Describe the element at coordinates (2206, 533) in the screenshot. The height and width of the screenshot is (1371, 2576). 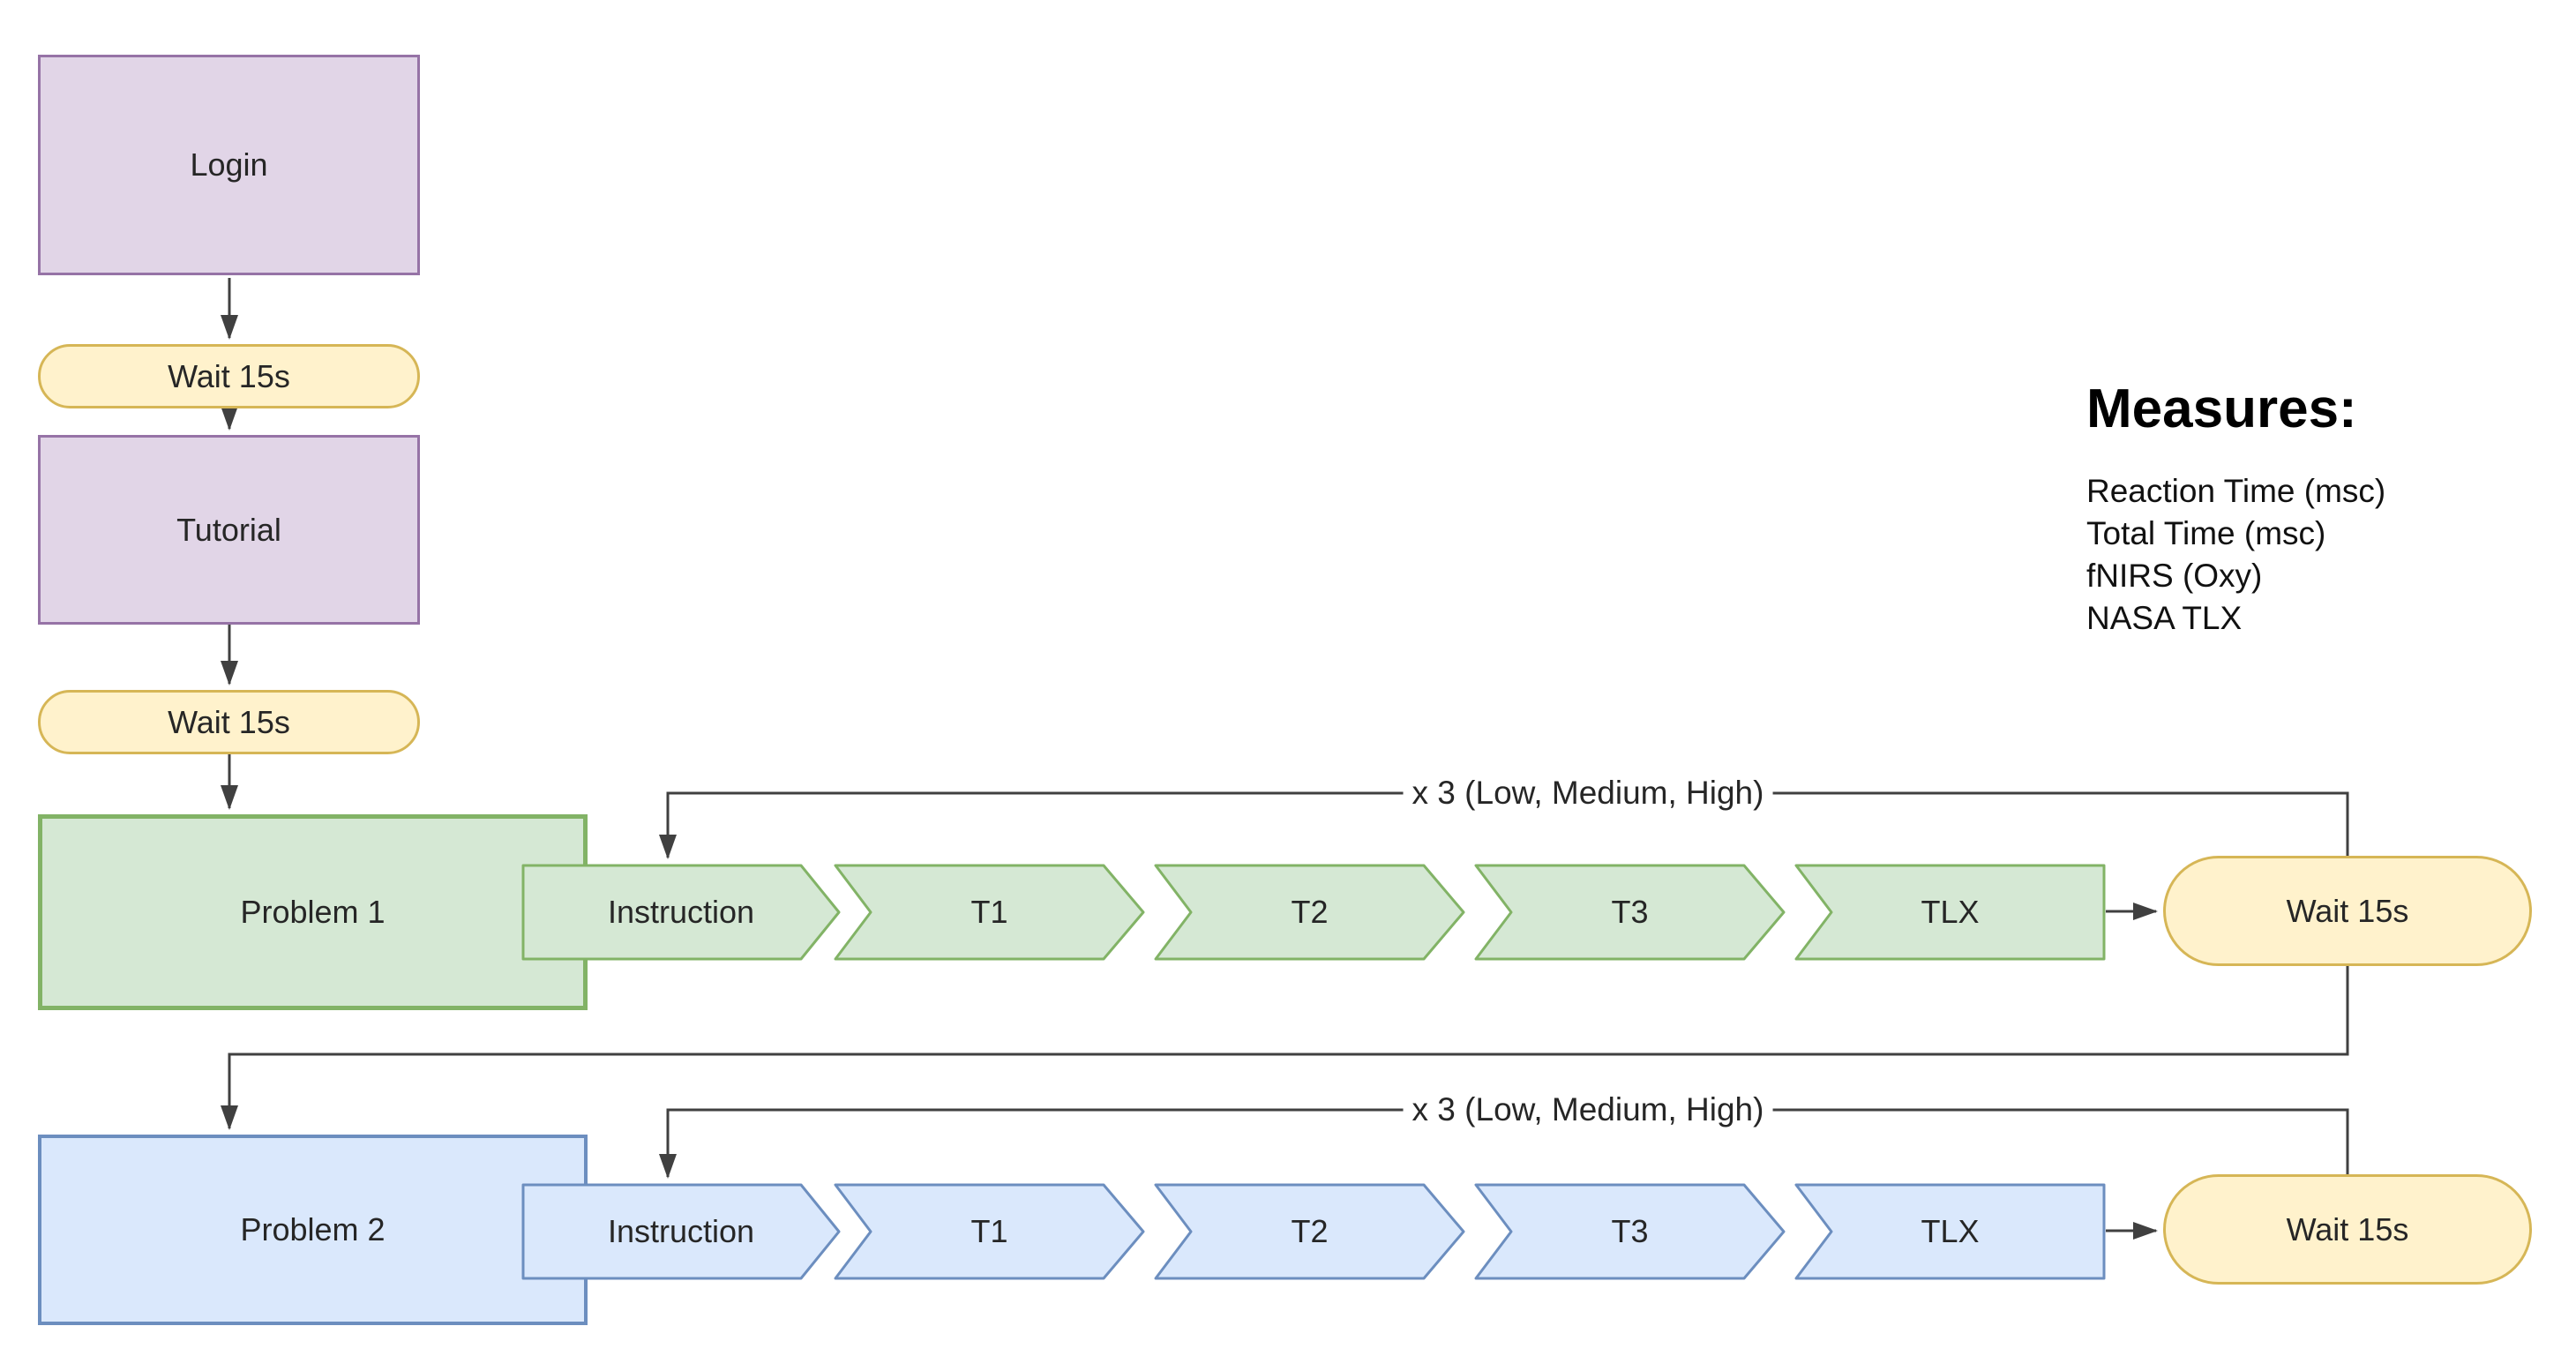
I see `measures-item: Total Time (msc)` at that location.